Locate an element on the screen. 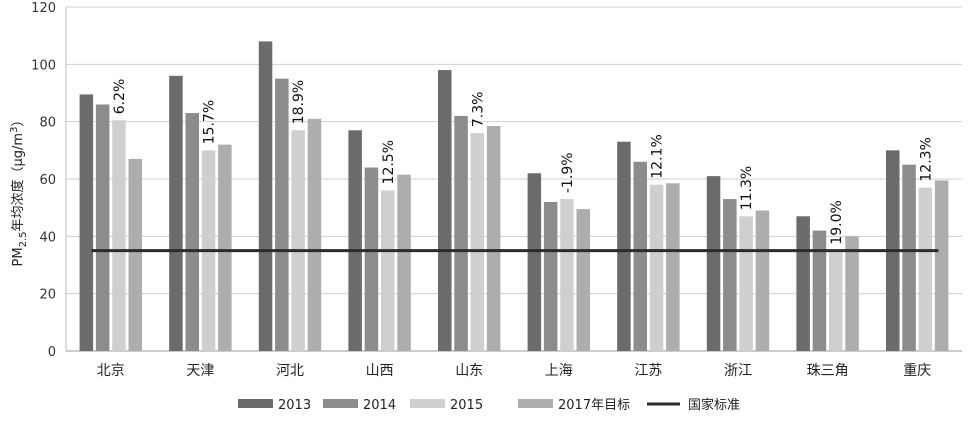 Image resolution: width=974 pixels, height=424 pixels. bar-2014-北京 is located at coordinates (102, 227).